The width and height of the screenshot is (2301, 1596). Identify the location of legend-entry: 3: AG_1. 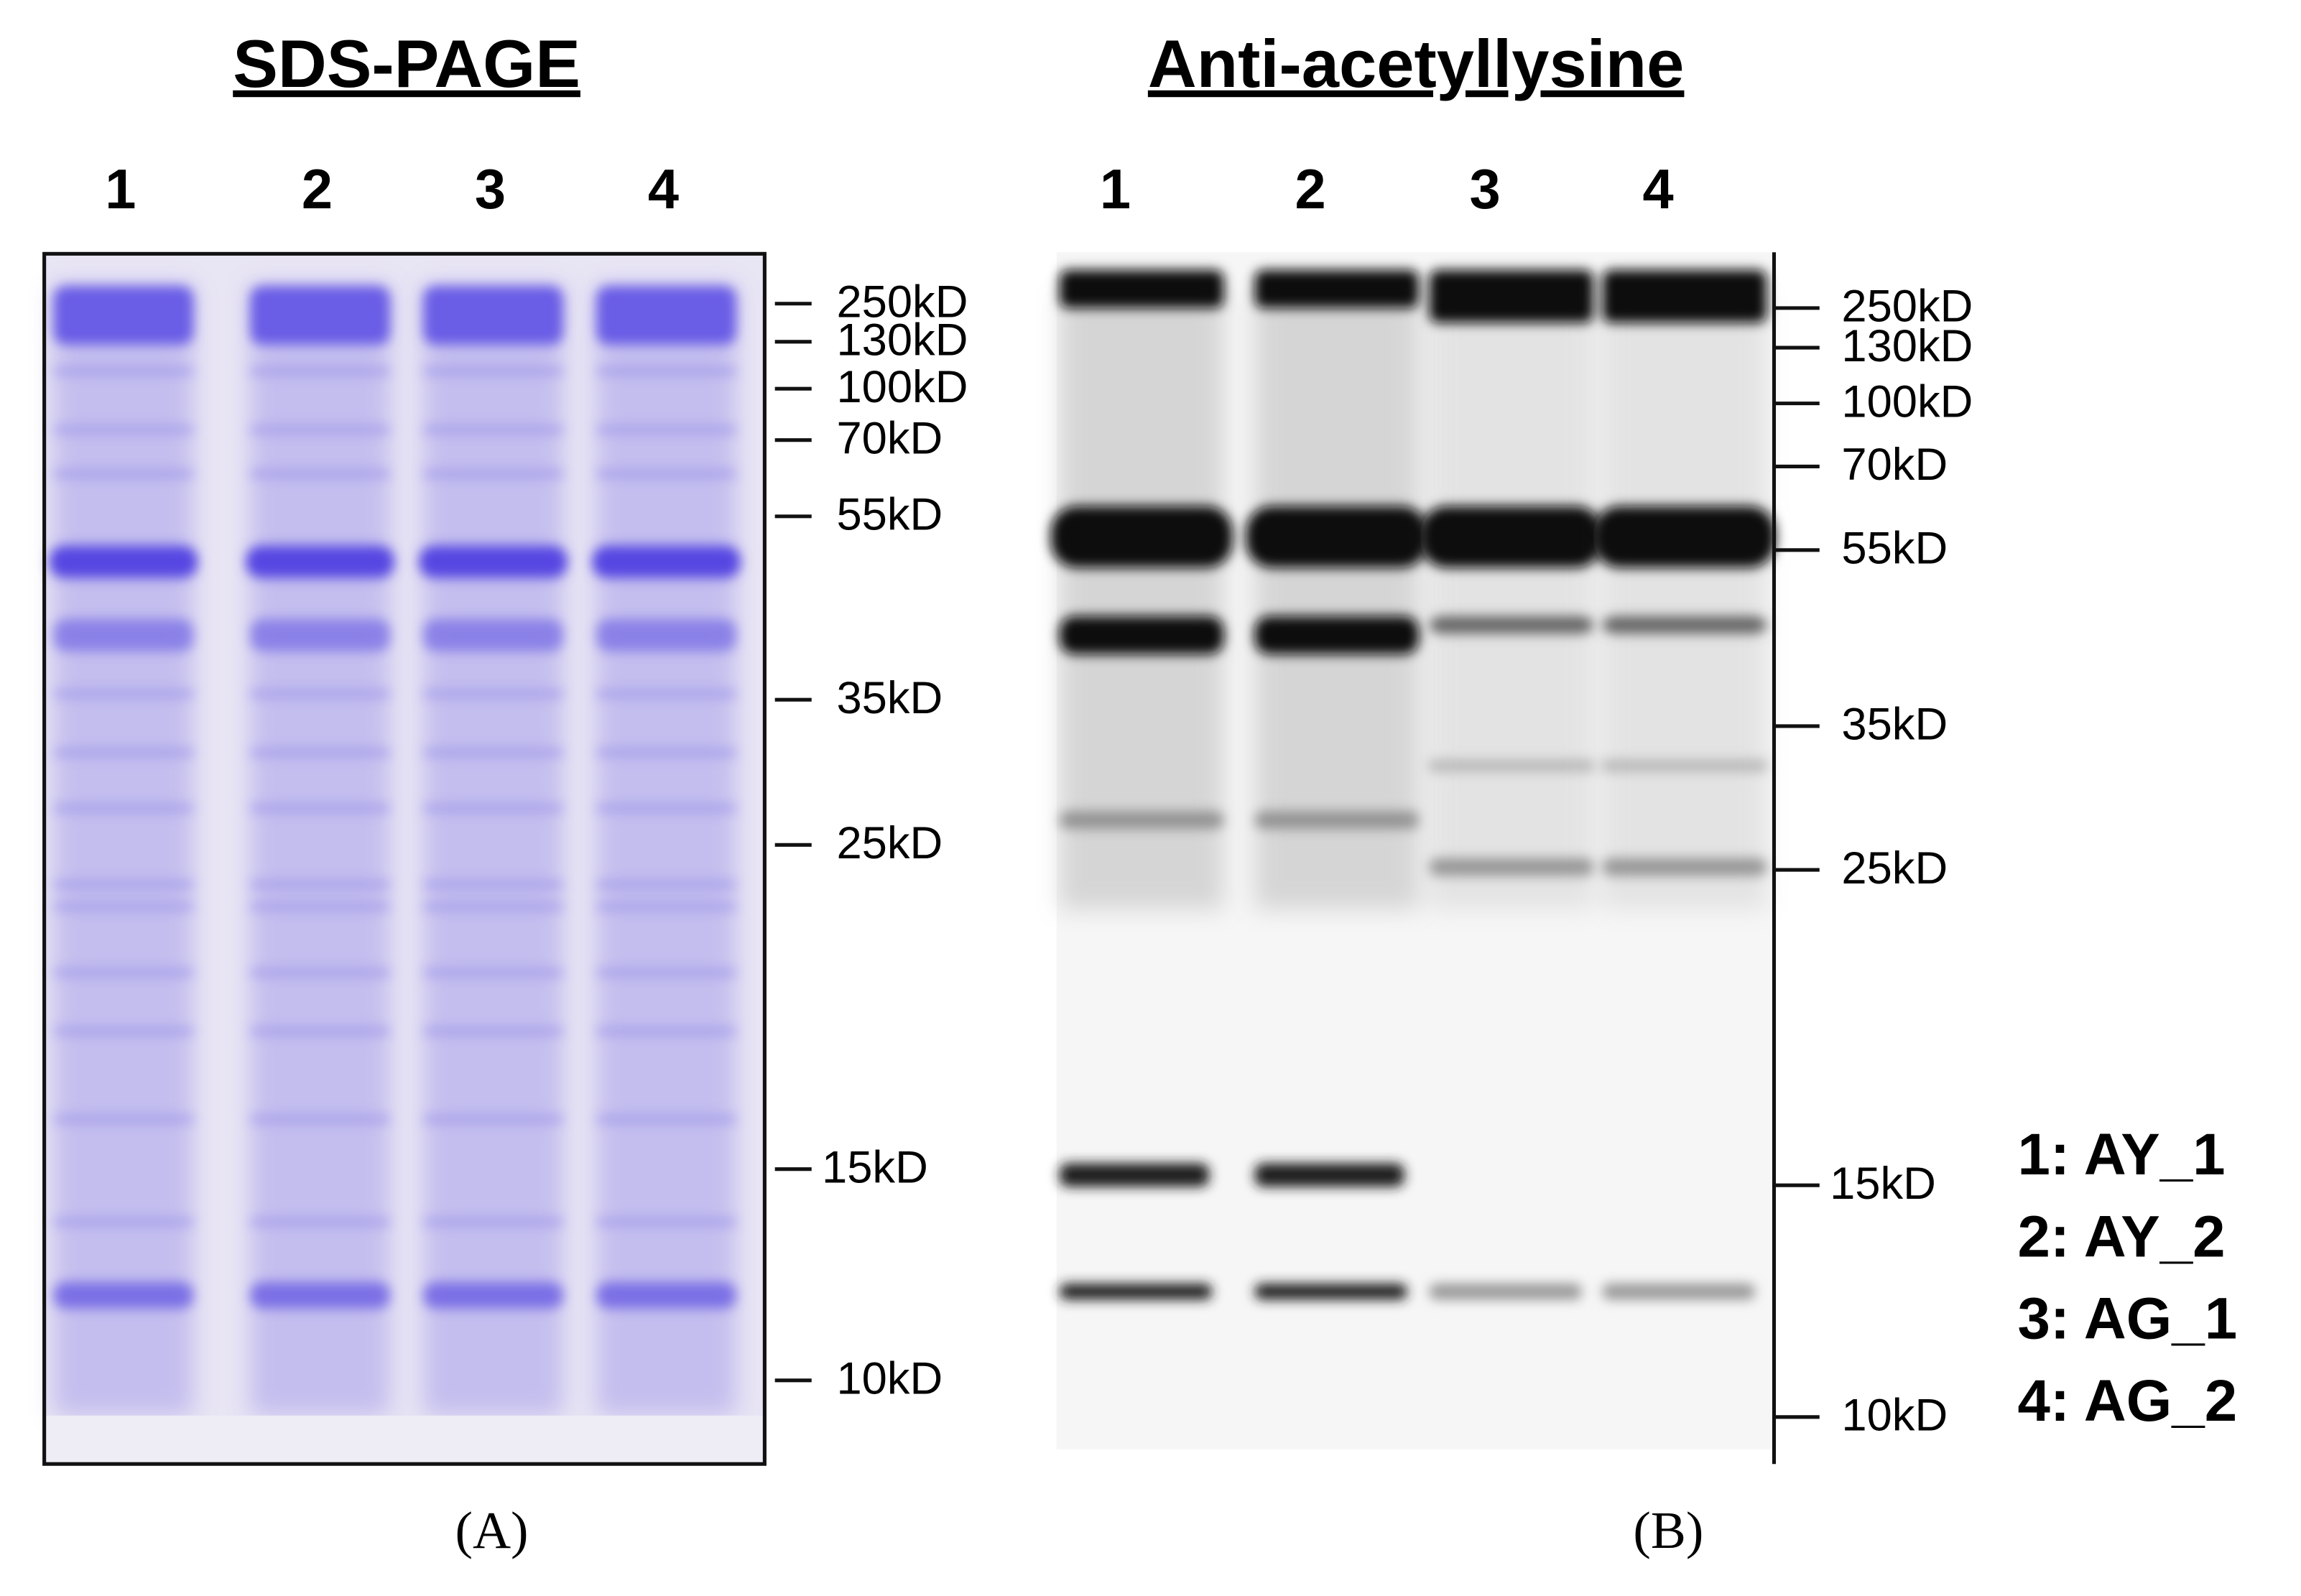
(2127, 1319).